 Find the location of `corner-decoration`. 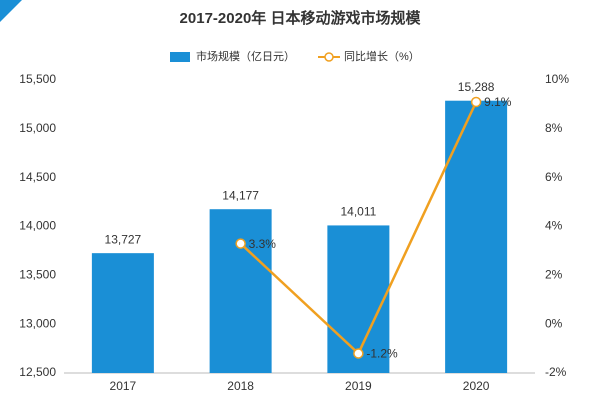

corner-decoration is located at coordinates (11, 11).